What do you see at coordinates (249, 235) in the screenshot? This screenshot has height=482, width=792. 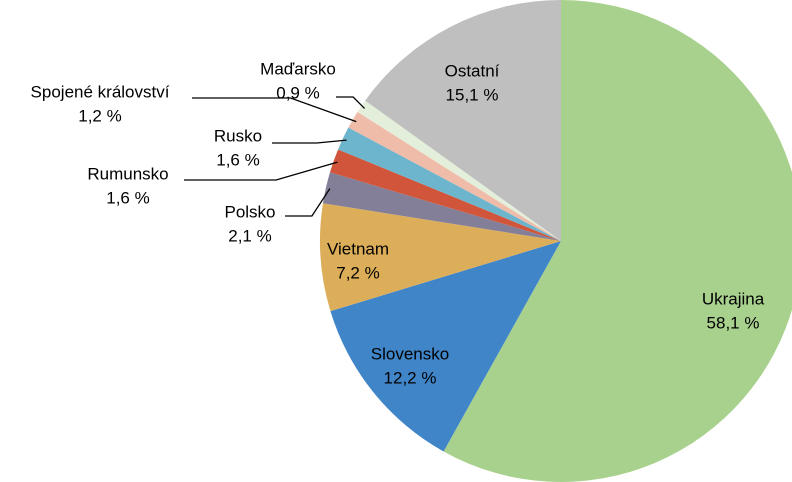 I see `slice-value: 2,1 %` at bounding box center [249, 235].